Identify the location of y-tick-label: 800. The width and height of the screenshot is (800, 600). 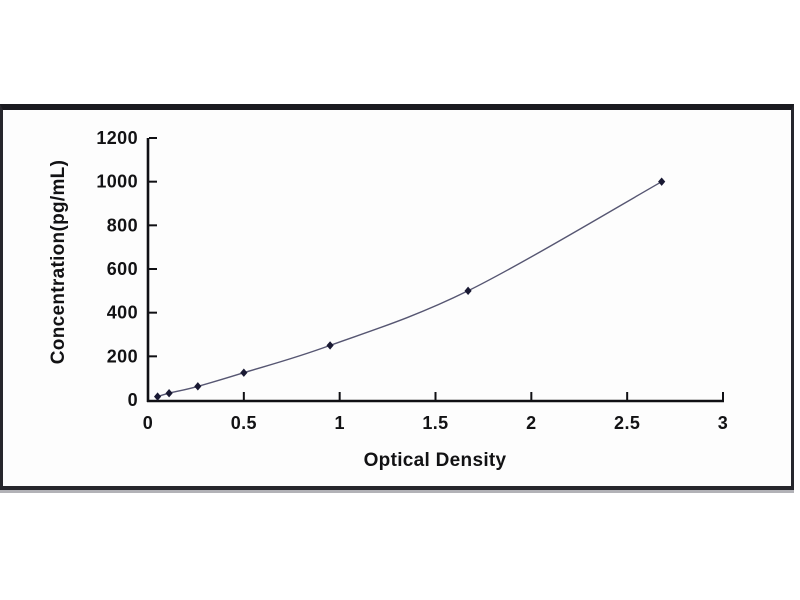
(122, 225).